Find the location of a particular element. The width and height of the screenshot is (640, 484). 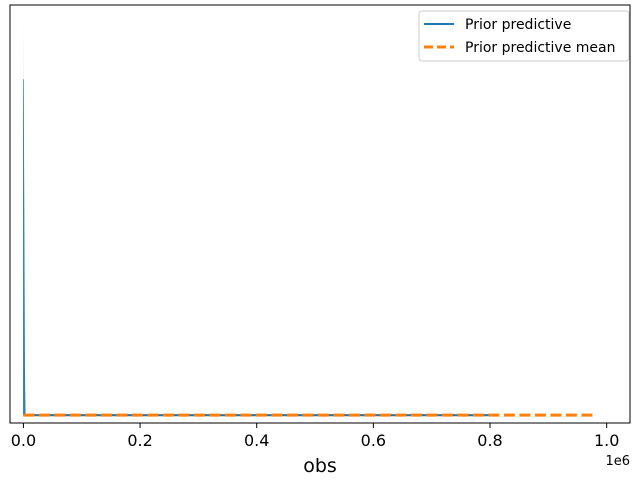

x-tick-label: 0.6 is located at coordinates (373, 440).